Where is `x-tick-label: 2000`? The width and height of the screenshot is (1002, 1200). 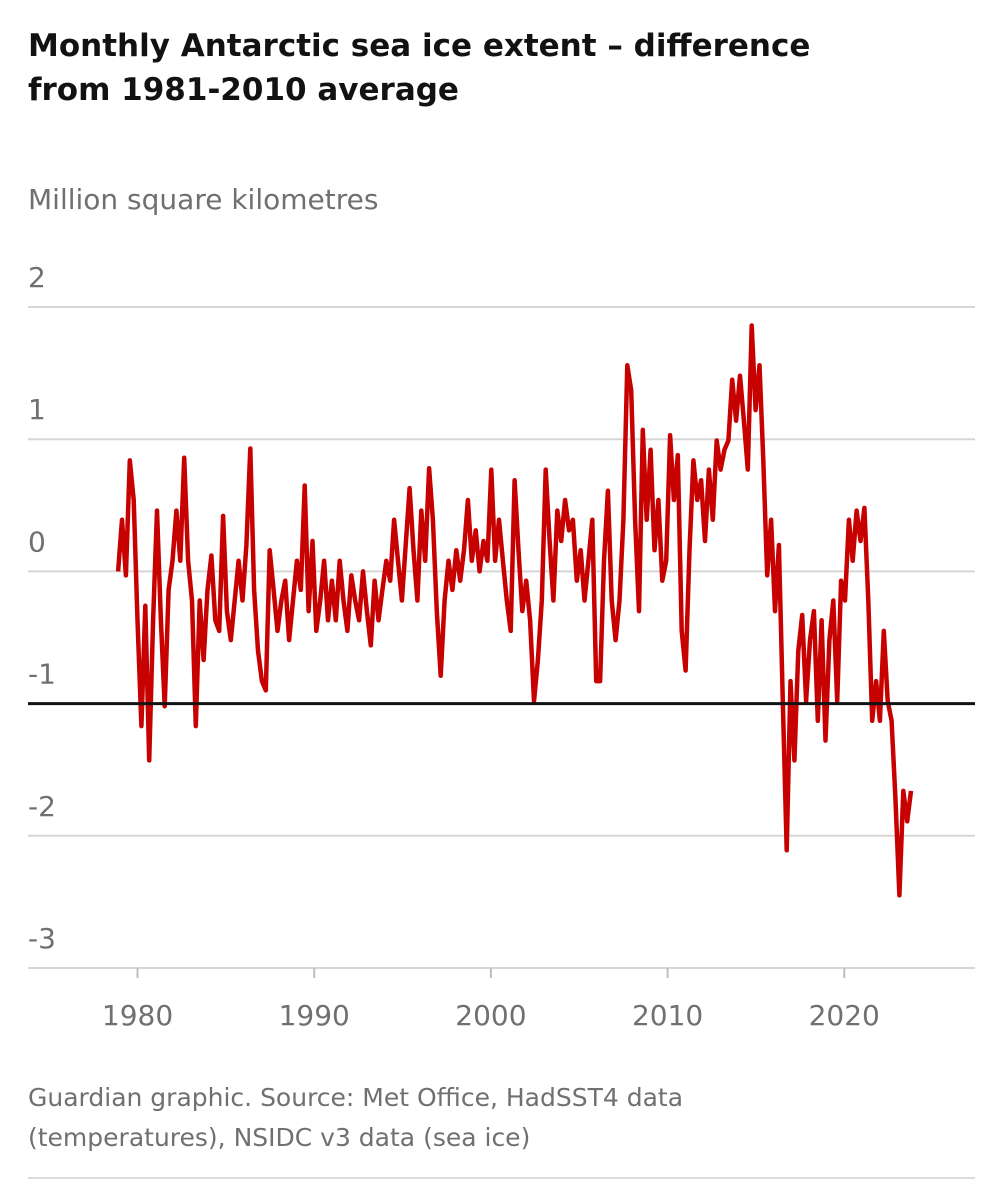 x-tick-label: 2000 is located at coordinates (490, 1015).